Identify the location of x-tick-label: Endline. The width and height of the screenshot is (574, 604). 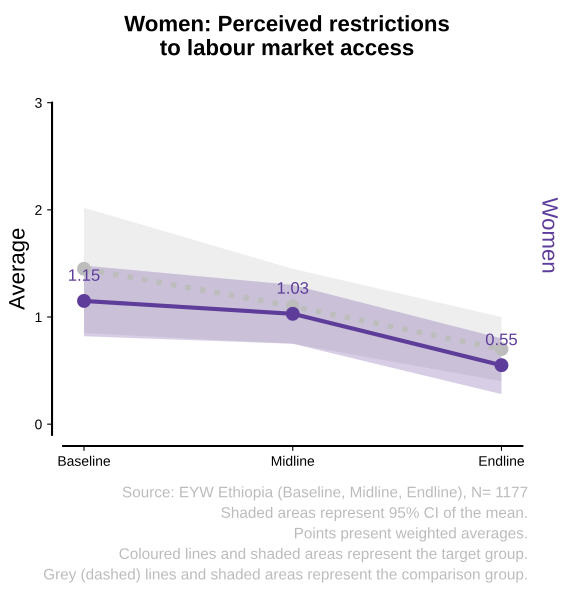
(501, 461).